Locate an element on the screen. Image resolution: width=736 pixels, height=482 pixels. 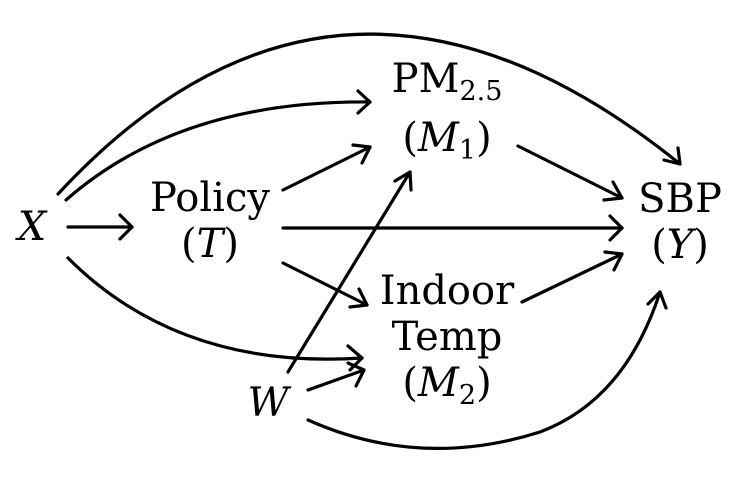
node-policy-symbol-letter: T is located at coordinates (210, 244).